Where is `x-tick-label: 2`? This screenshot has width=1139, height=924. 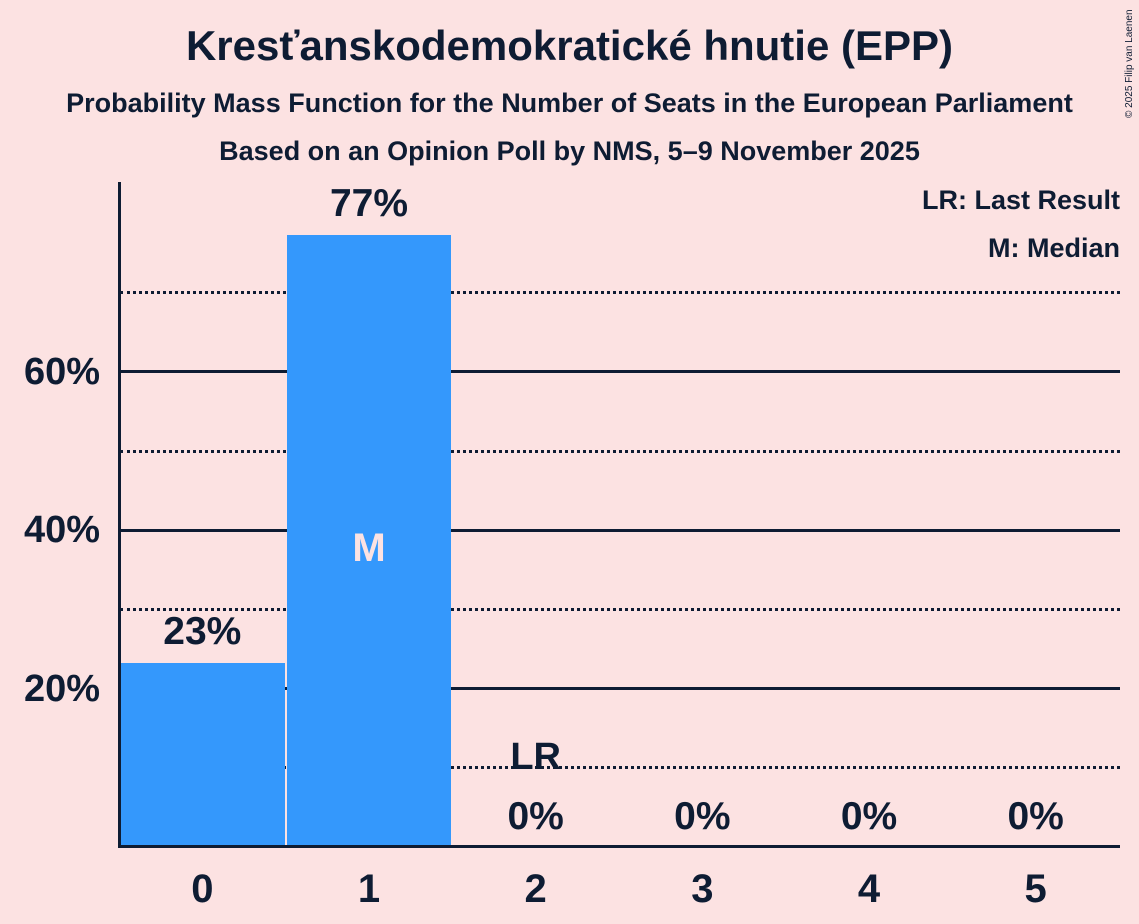
x-tick-label: 2 is located at coordinates (535, 889).